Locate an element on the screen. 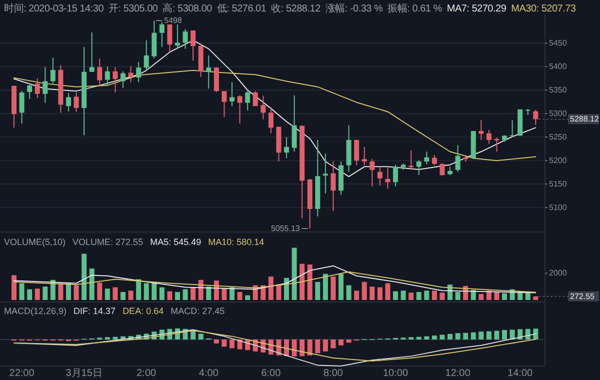 The height and width of the screenshot is (380, 600). y-tick-label: 5400 is located at coordinates (558, 67).